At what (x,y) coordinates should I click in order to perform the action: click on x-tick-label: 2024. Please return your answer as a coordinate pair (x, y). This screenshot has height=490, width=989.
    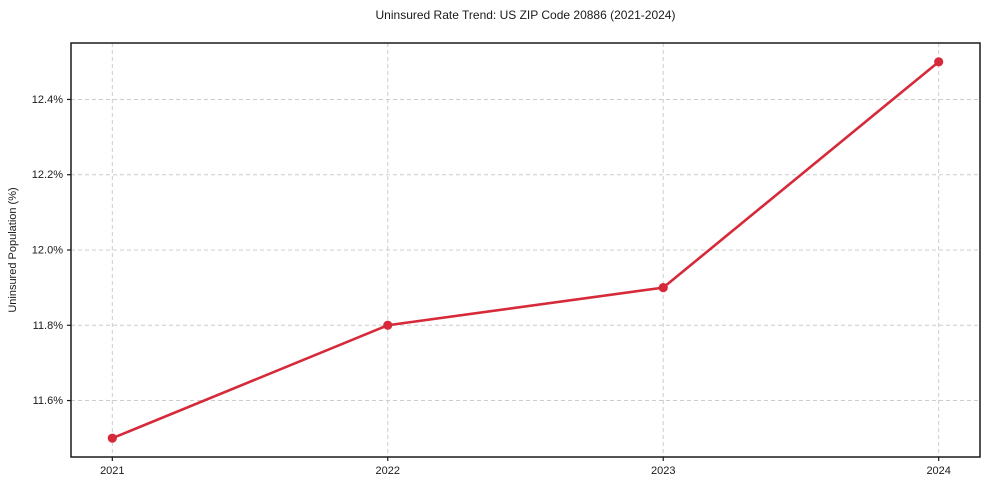
    Looking at the image, I should click on (938, 471).